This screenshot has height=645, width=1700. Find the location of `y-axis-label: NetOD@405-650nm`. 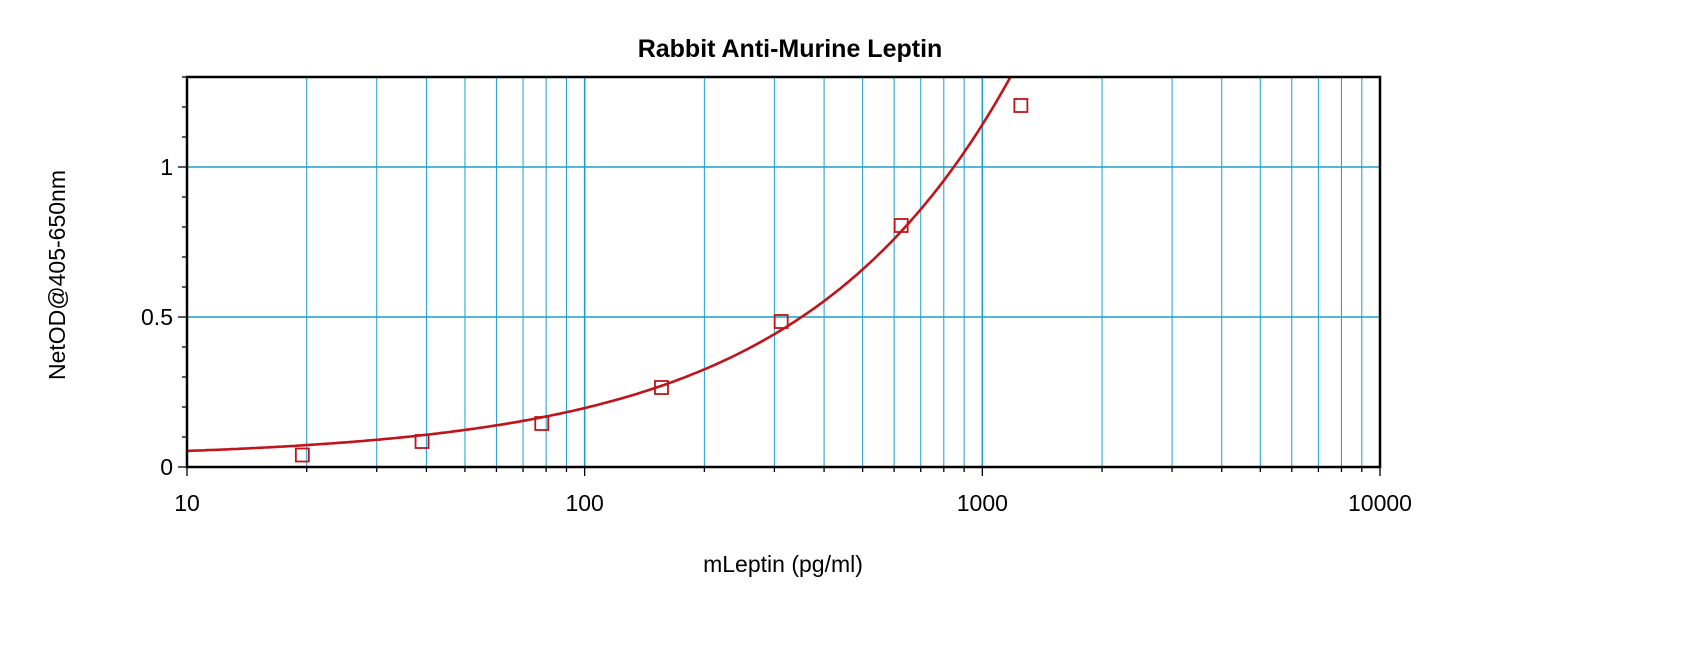

y-axis-label: NetOD@405-650nm is located at coordinates (57, 275).